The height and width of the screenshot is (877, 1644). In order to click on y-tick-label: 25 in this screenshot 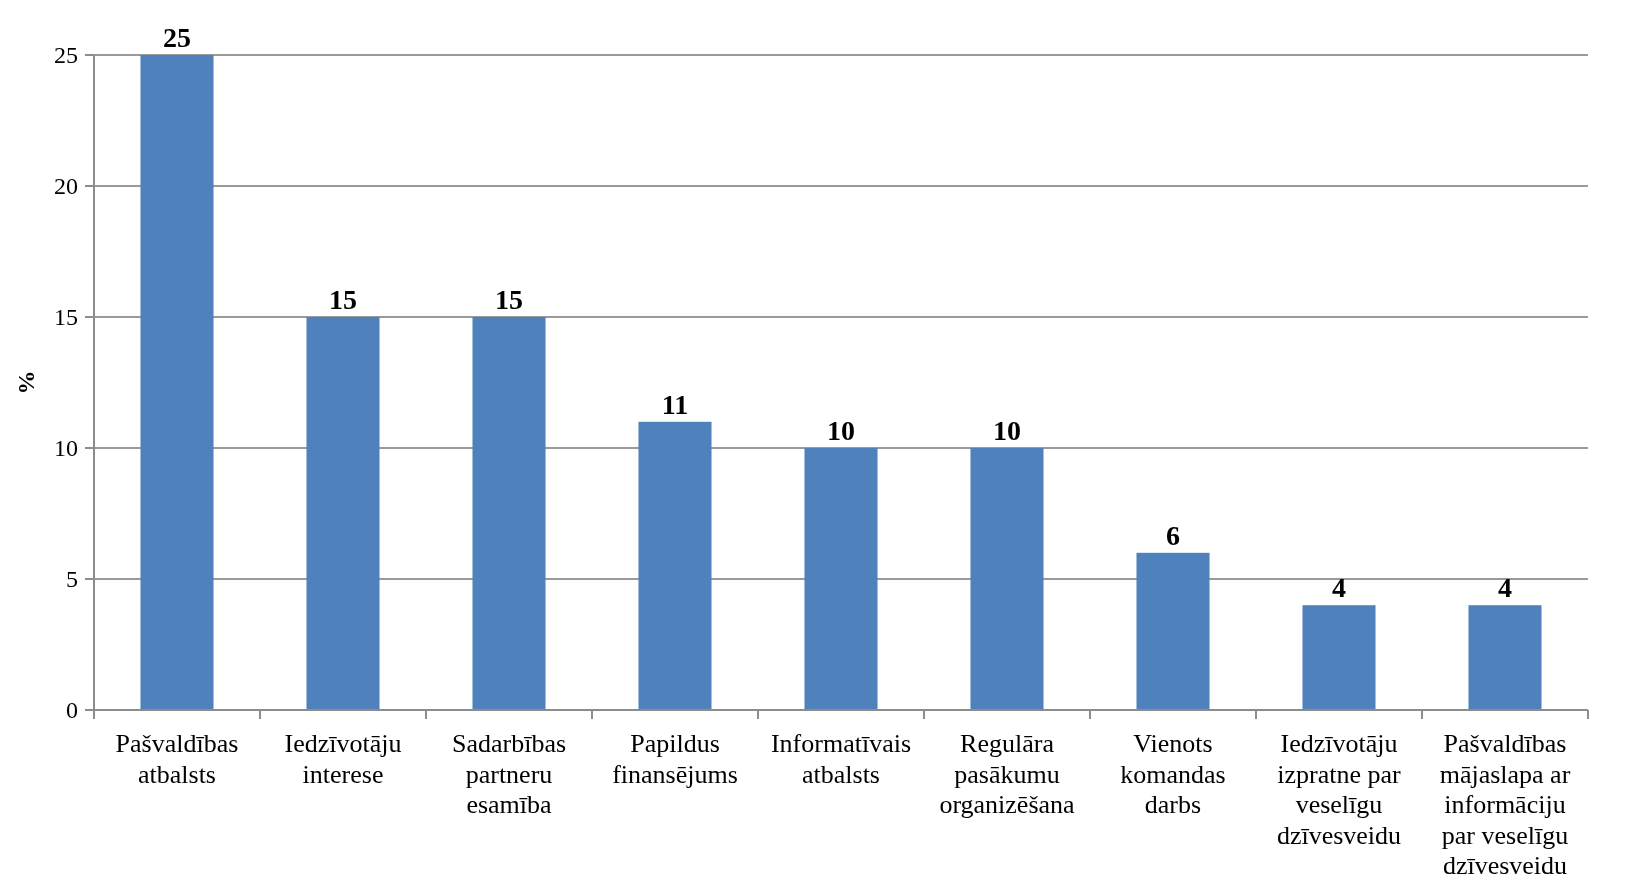, I will do `click(66, 55)`.